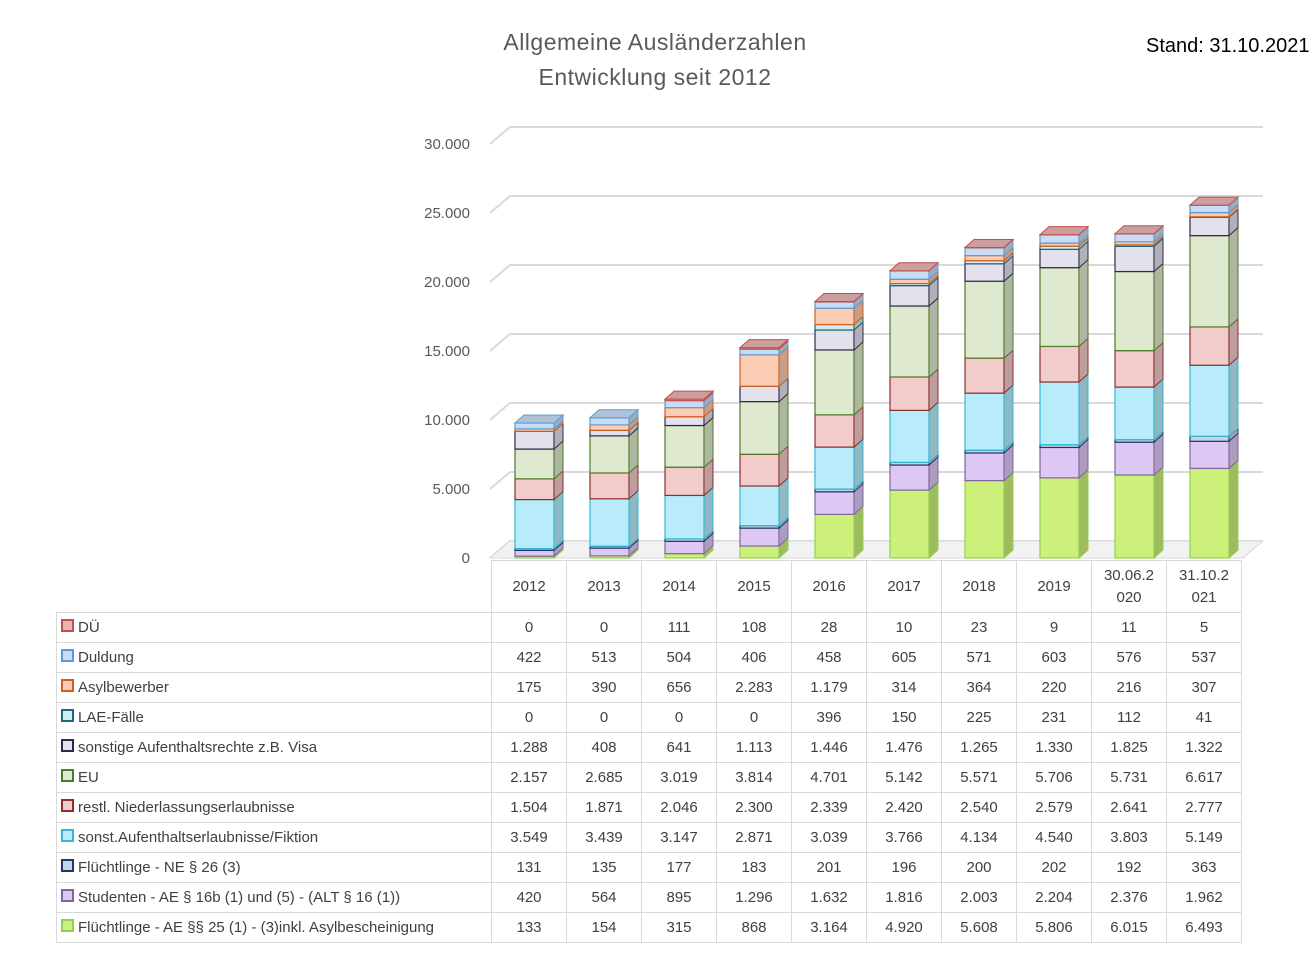 The height and width of the screenshot is (965, 1309). Describe the element at coordinates (274, 837) in the screenshot. I see `series-label: sonst.Aufenthaltserlaubnisse/Fiktion` at that location.